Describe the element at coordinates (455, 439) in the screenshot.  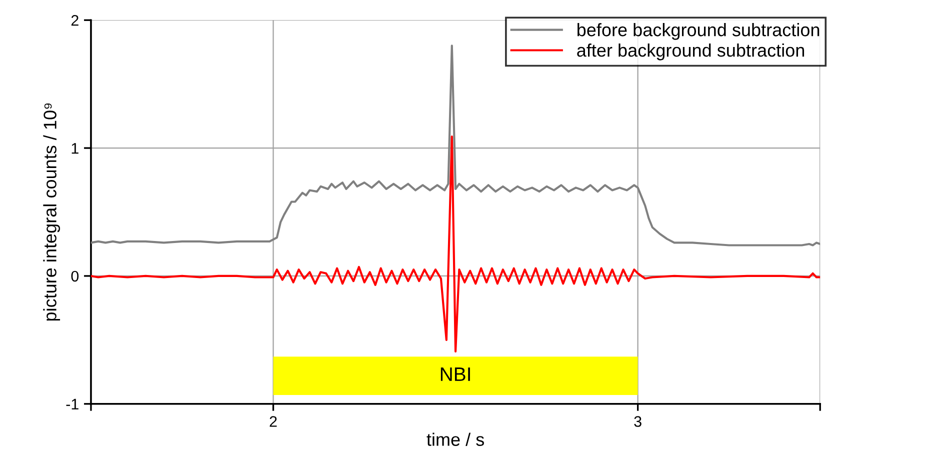
I see `x-axis-title: time / s` at that location.